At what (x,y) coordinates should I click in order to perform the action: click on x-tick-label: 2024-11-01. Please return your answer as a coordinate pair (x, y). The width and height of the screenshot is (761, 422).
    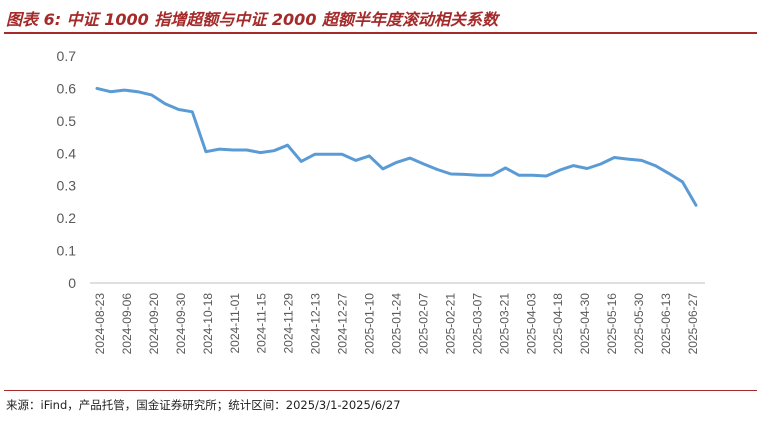
    Looking at the image, I should click on (235, 323).